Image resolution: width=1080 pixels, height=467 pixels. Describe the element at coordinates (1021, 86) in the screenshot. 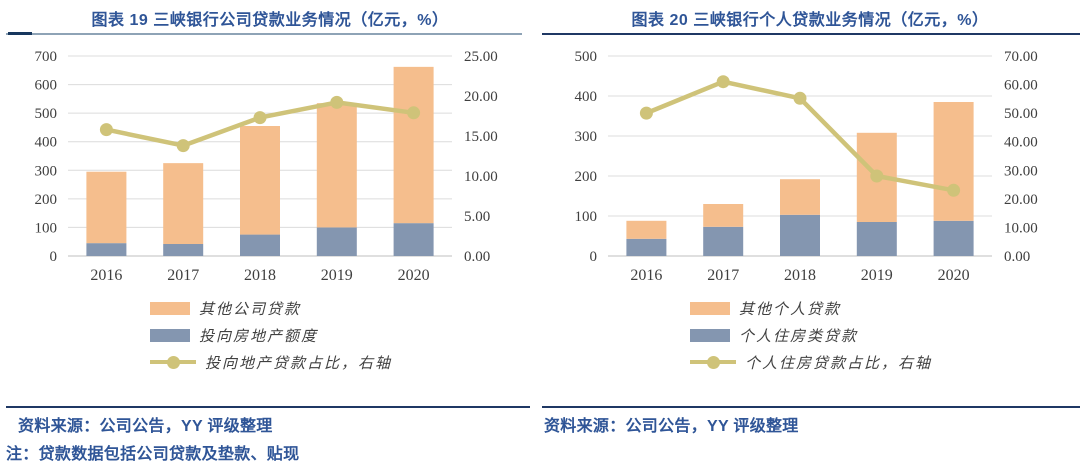

I see `svg-text: 60.00` at that location.